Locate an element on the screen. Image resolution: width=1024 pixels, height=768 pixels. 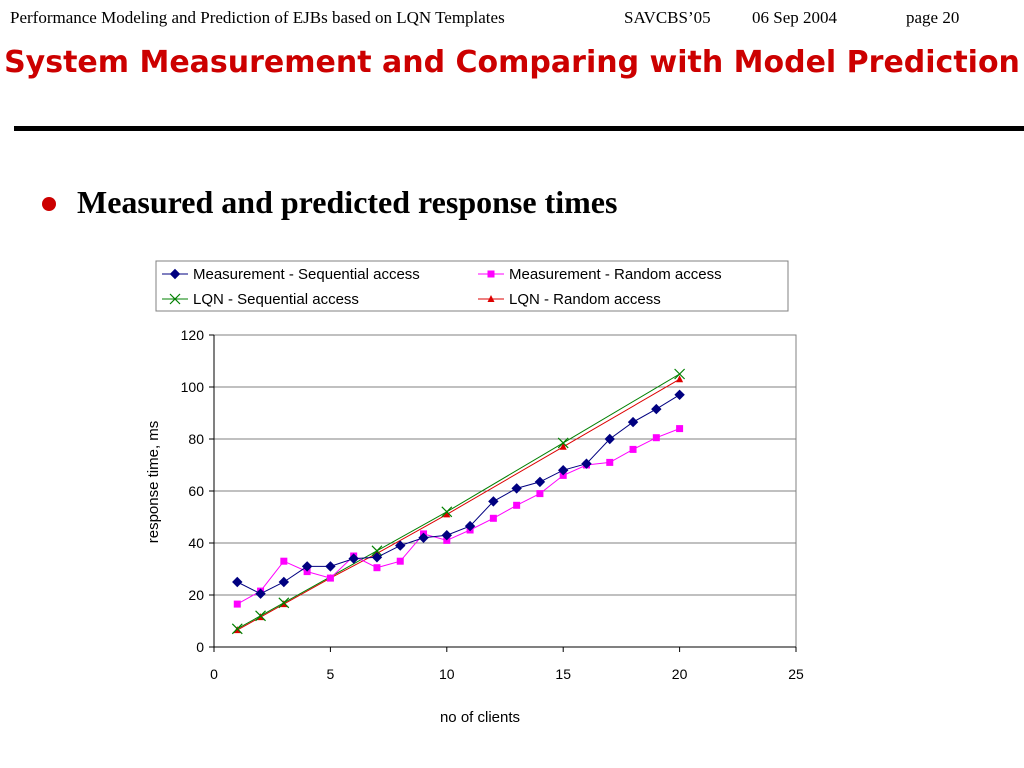
y-tick-label: 120 is located at coordinates (193, 335).